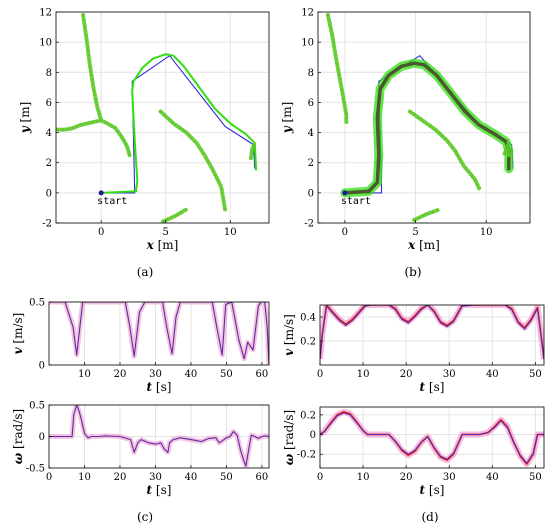 This screenshot has width=550, height=526. I want to click on panel-label-d: (d), so click(429, 517).